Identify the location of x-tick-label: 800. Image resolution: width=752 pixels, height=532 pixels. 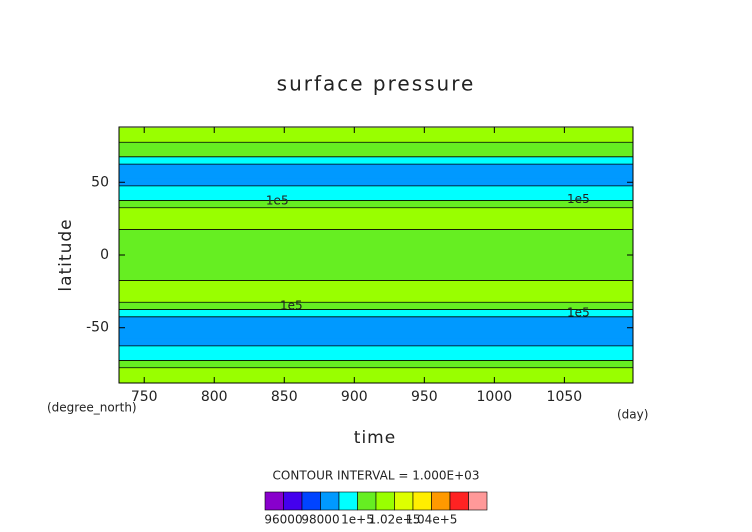
(214, 397).